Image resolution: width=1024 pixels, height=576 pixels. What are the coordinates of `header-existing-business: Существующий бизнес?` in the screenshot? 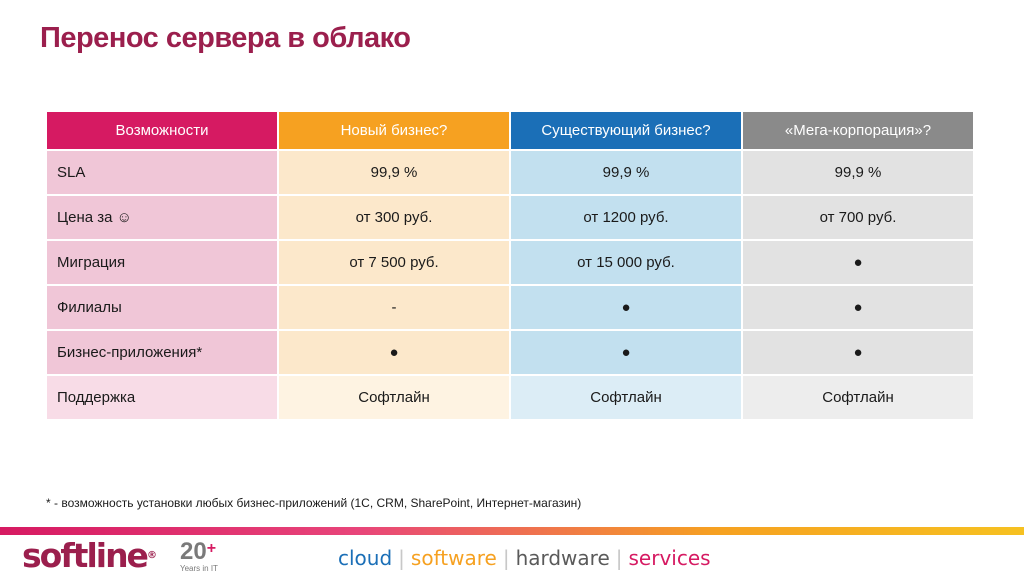 It's located at (626, 130).